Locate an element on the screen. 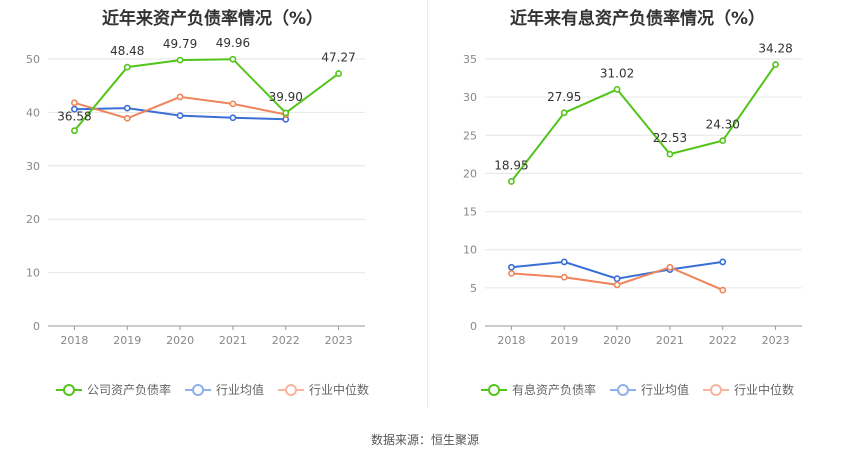 The image size is (850, 459). y-tick-label: 40 is located at coordinates (33, 112).